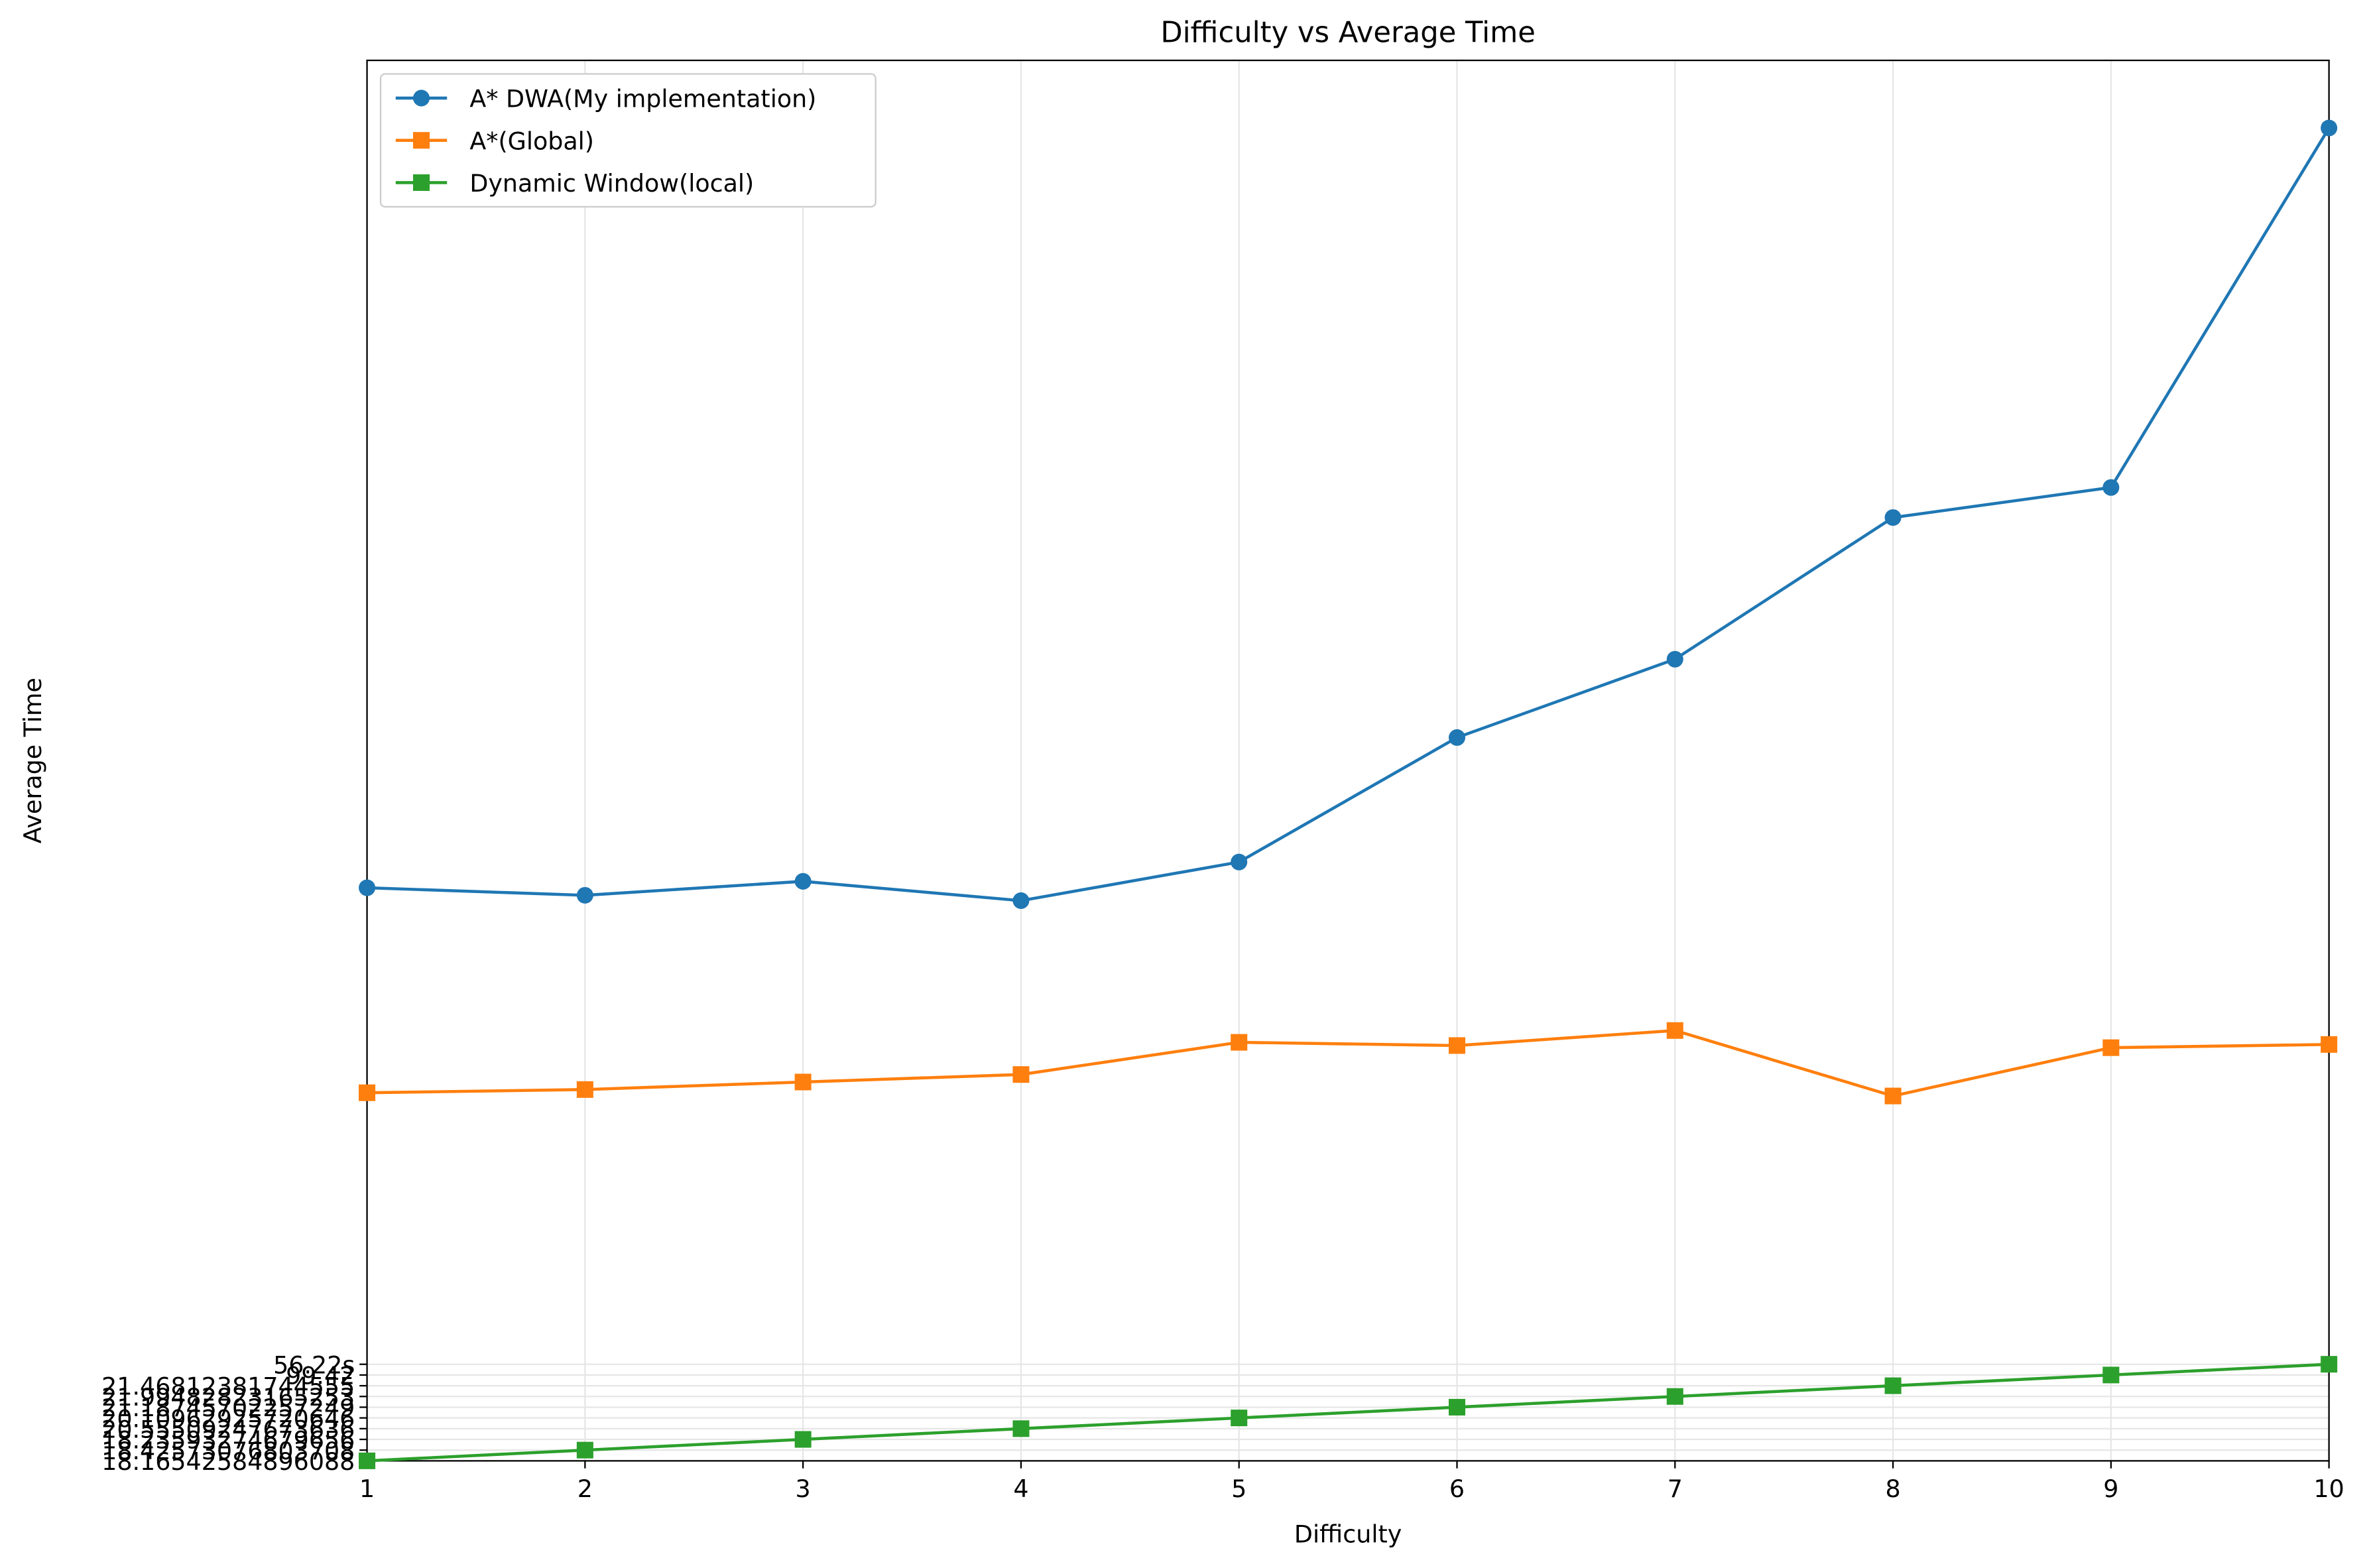  I want to click on y-tick-label: 18.16542584896088, so click(228, 1461).